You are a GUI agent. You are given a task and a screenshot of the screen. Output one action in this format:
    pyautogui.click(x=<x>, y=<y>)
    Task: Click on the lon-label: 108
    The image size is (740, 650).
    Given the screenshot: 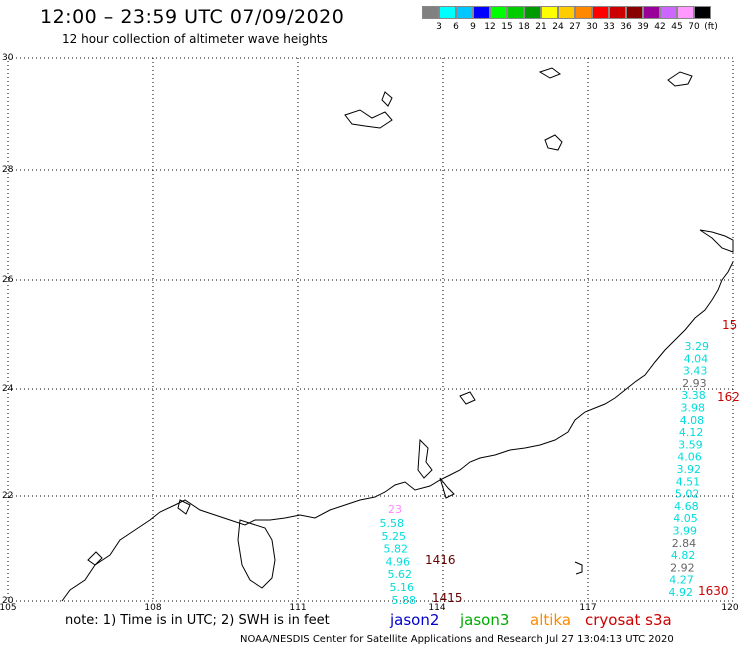 What is the action you would take?
    pyautogui.click(x=152, y=608)
    